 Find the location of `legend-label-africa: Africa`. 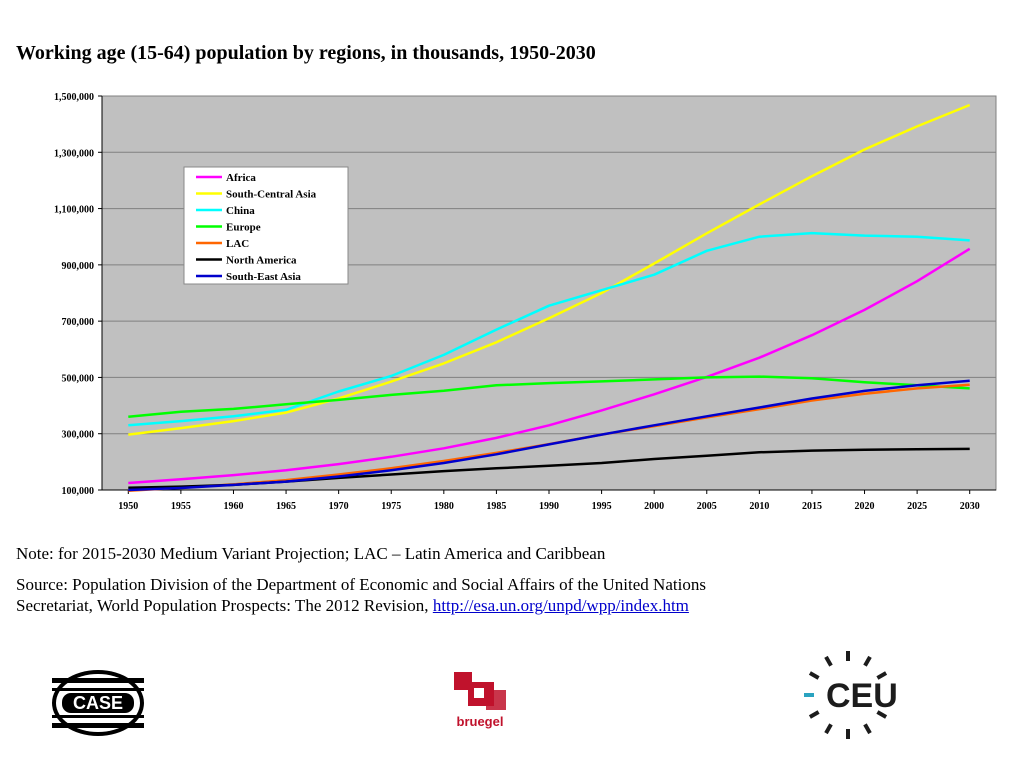

legend-label-africa: Africa is located at coordinates (241, 178).